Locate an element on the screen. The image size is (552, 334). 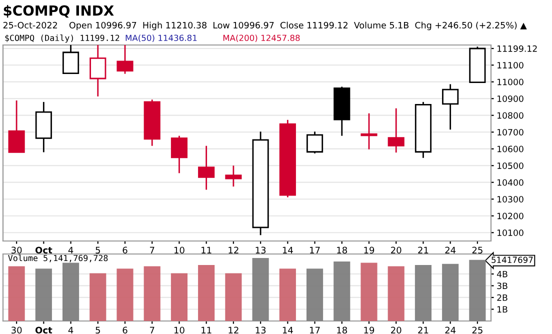
y-tick-label: 10500 is located at coordinates (511, 166).